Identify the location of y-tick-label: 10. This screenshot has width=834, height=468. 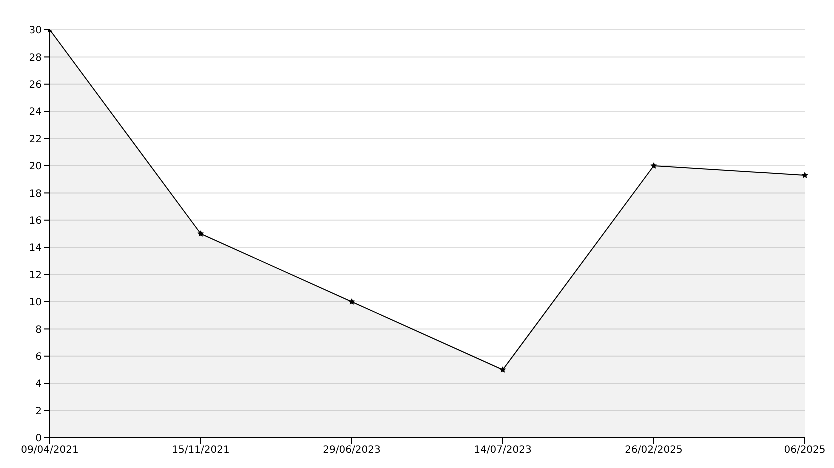
(35, 303).